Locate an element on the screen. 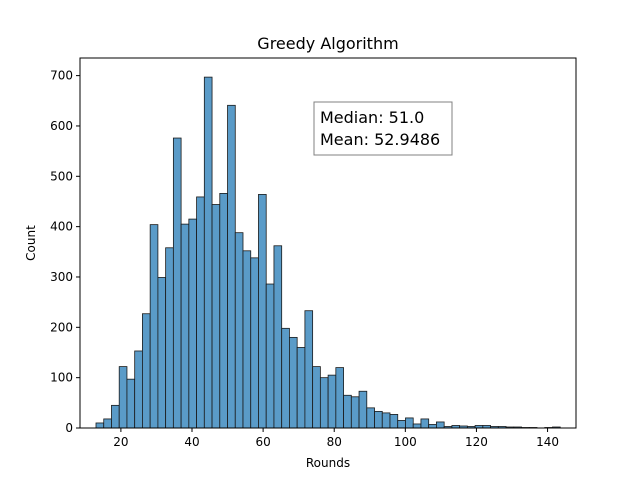  chart-title: Greedy Algorithm is located at coordinates (327, 43).